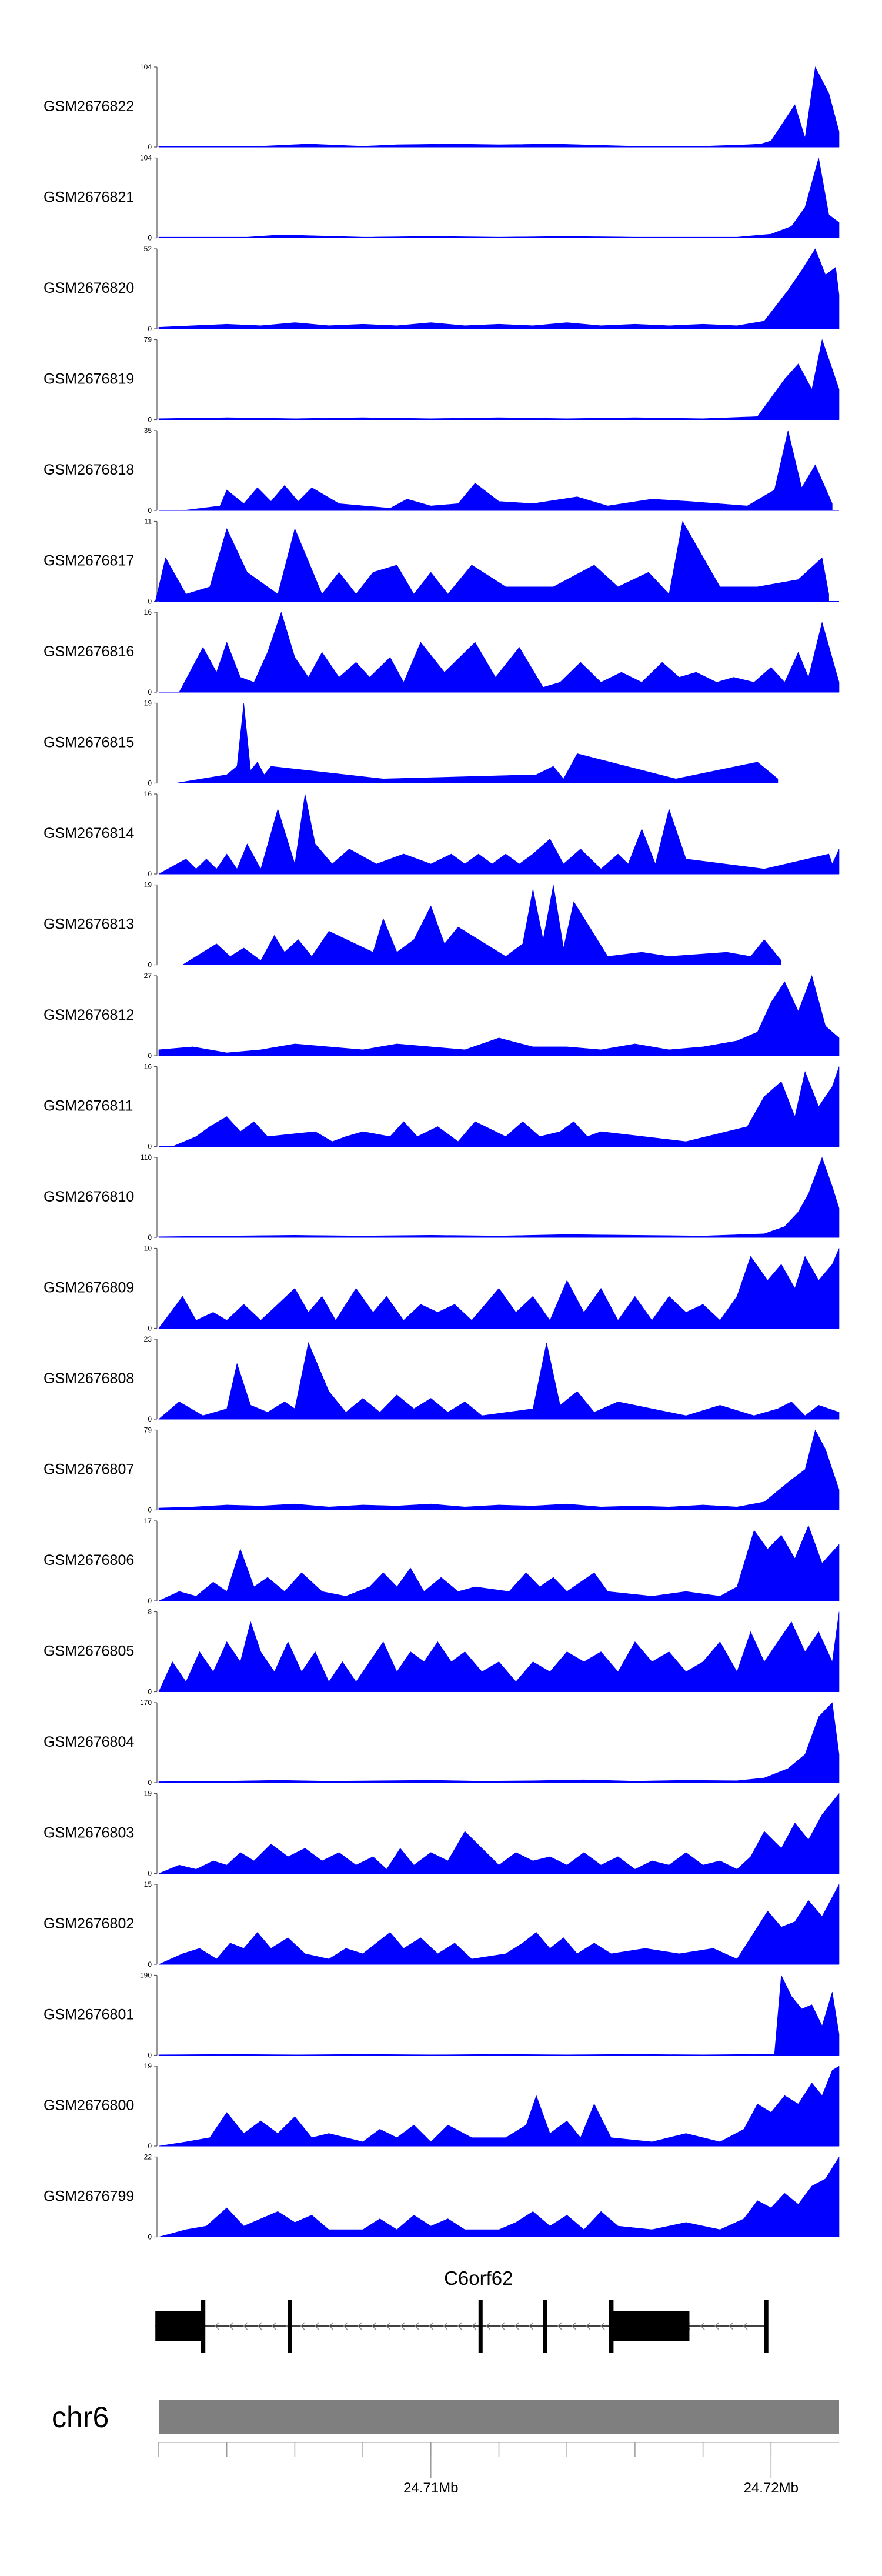 The height and width of the screenshot is (2576, 882). I want to click on track-GSM2676816: GSM2676816 16 0, so click(442, 652).